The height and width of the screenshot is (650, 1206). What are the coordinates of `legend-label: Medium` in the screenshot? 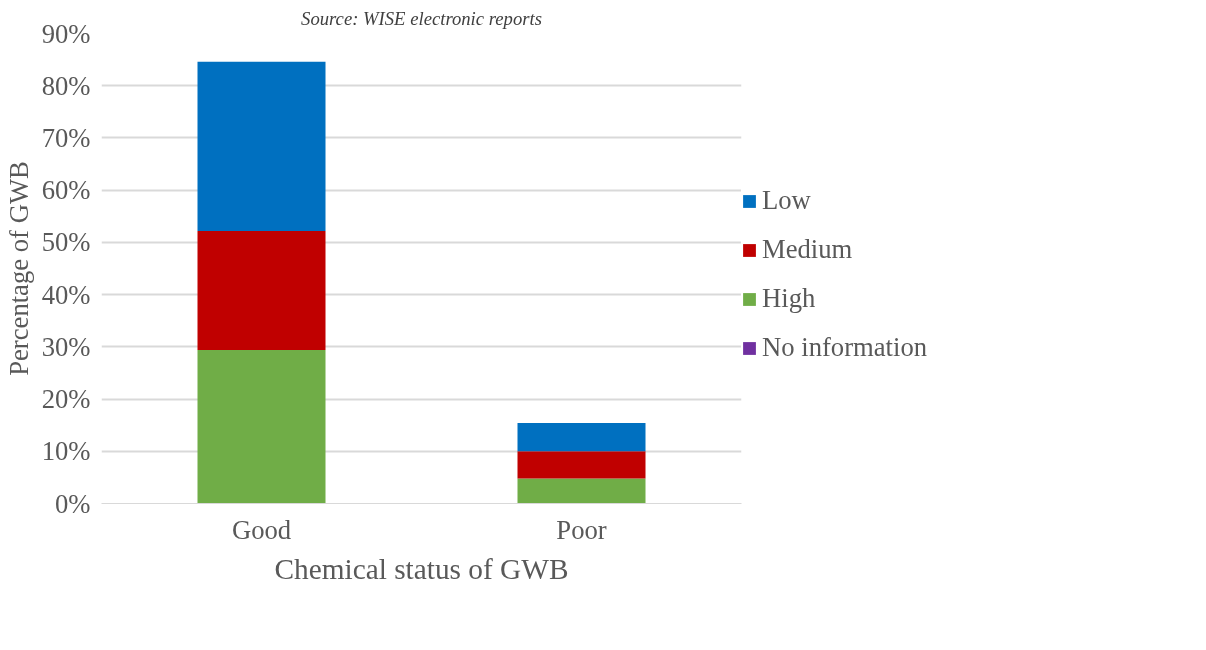 It's located at (807, 249).